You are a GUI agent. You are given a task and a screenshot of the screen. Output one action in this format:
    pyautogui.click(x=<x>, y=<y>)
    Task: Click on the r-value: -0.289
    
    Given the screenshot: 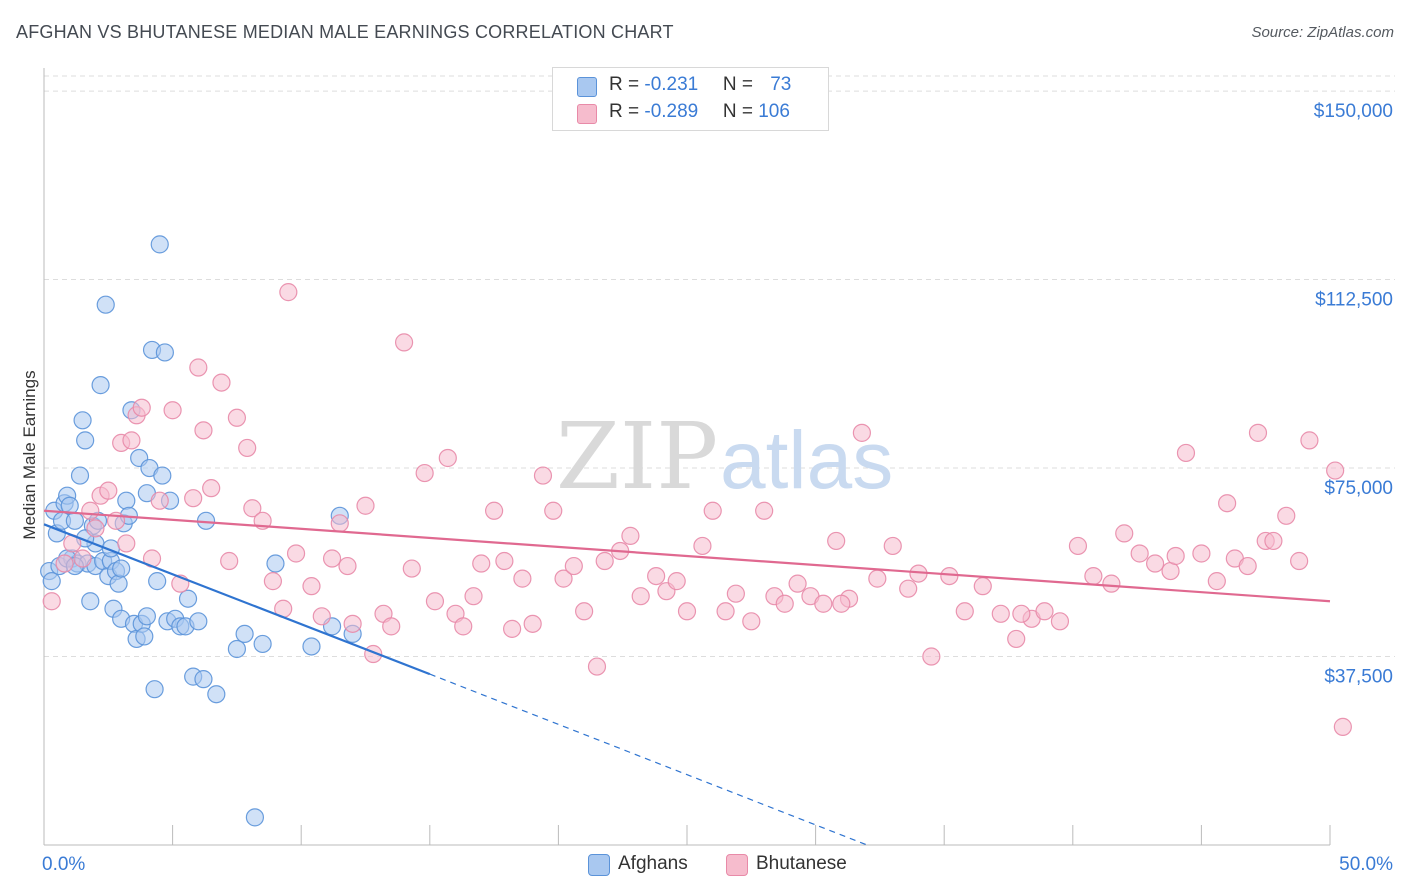 What is the action you would take?
    pyautogui.click(x=671, y=111)
    